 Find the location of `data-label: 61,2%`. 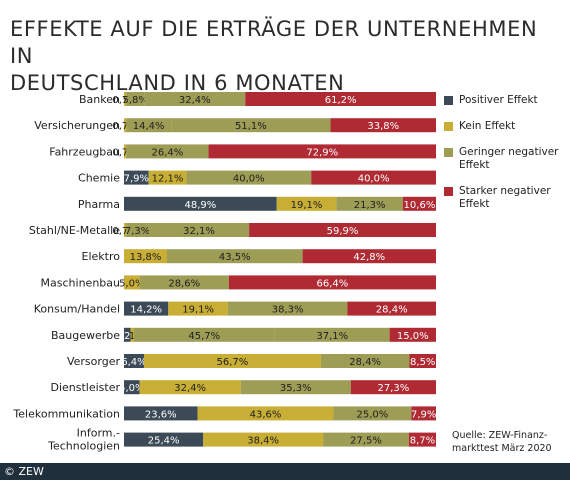

data-label: 61,2% is located at coordinates (341, 100).